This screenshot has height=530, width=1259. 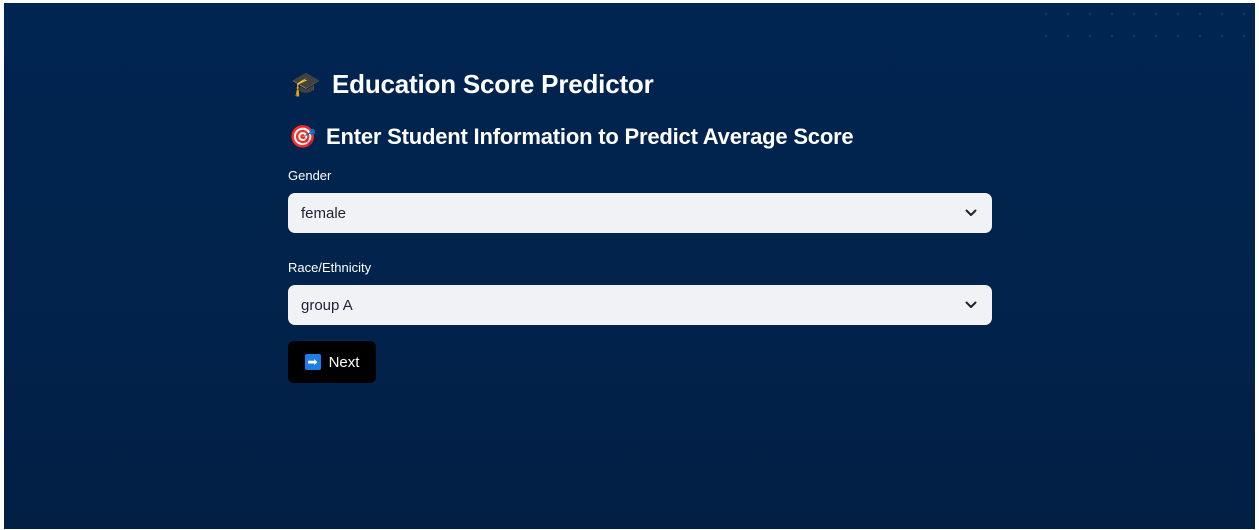 I want to click on graduation-cap-icon: 🎓, so click(x=306, y=84).